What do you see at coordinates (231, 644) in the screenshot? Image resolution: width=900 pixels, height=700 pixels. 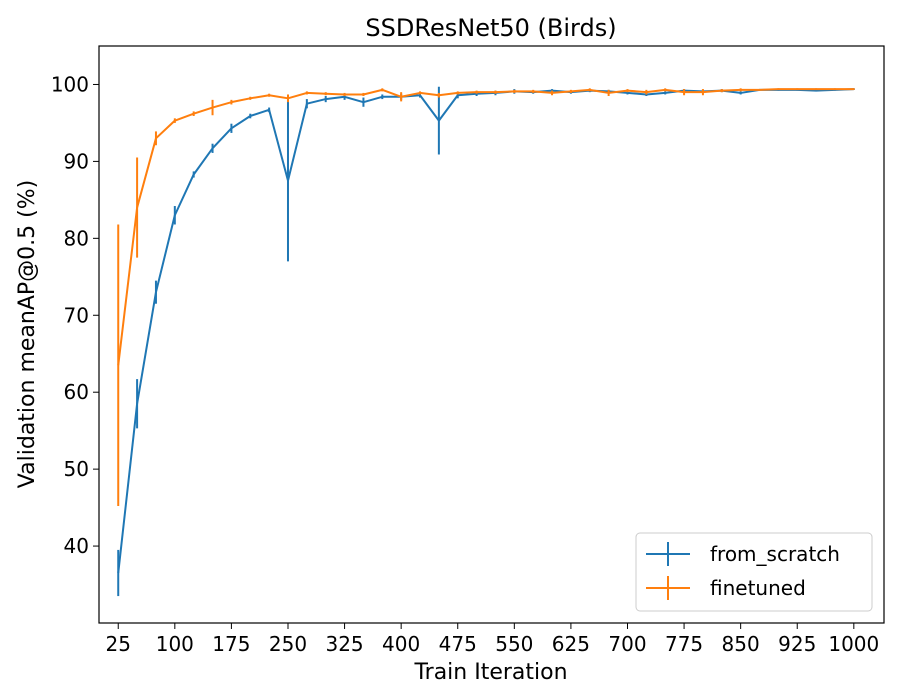 I see `x-tick-label: 175` at bounding box center [231, 644].